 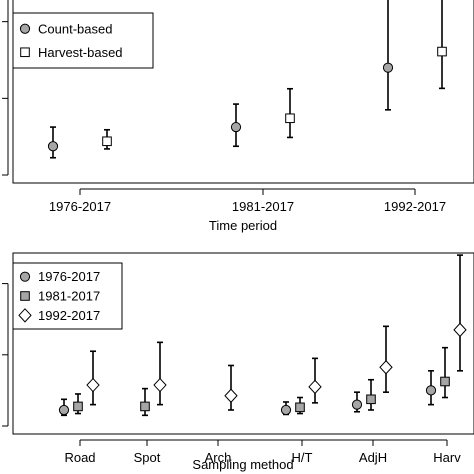 What do you see at coordinates (263, 206) in the screenshot?
I see `x-tick-label: 1981-2017` at bounding box center [263, 206].